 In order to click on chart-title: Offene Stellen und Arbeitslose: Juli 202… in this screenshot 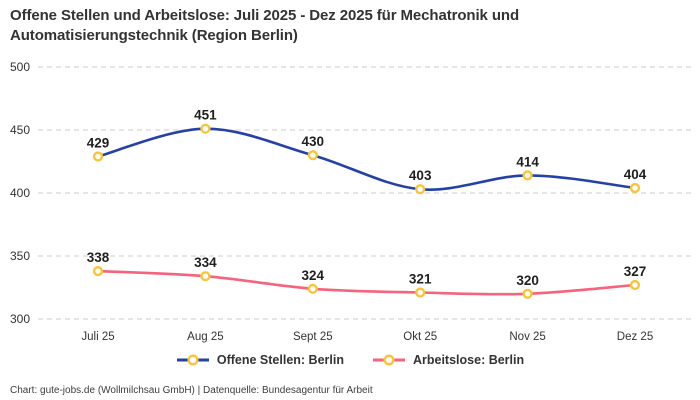, I will do `click(265, 26)`.